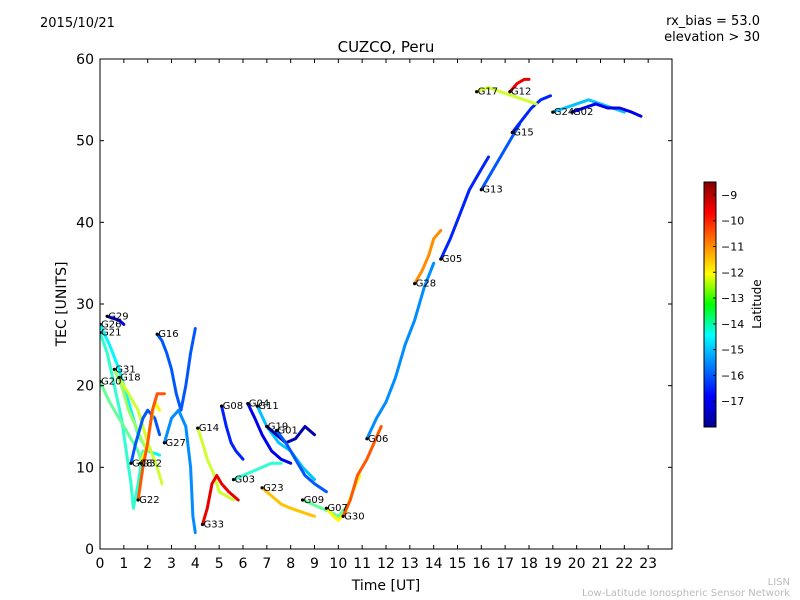 Image resolution: width=800 pixels, height=600 pixels. What do you see at coordinates (290, 435) in the screenshot?
I see `series-g19` at bounding box center [290, 435].